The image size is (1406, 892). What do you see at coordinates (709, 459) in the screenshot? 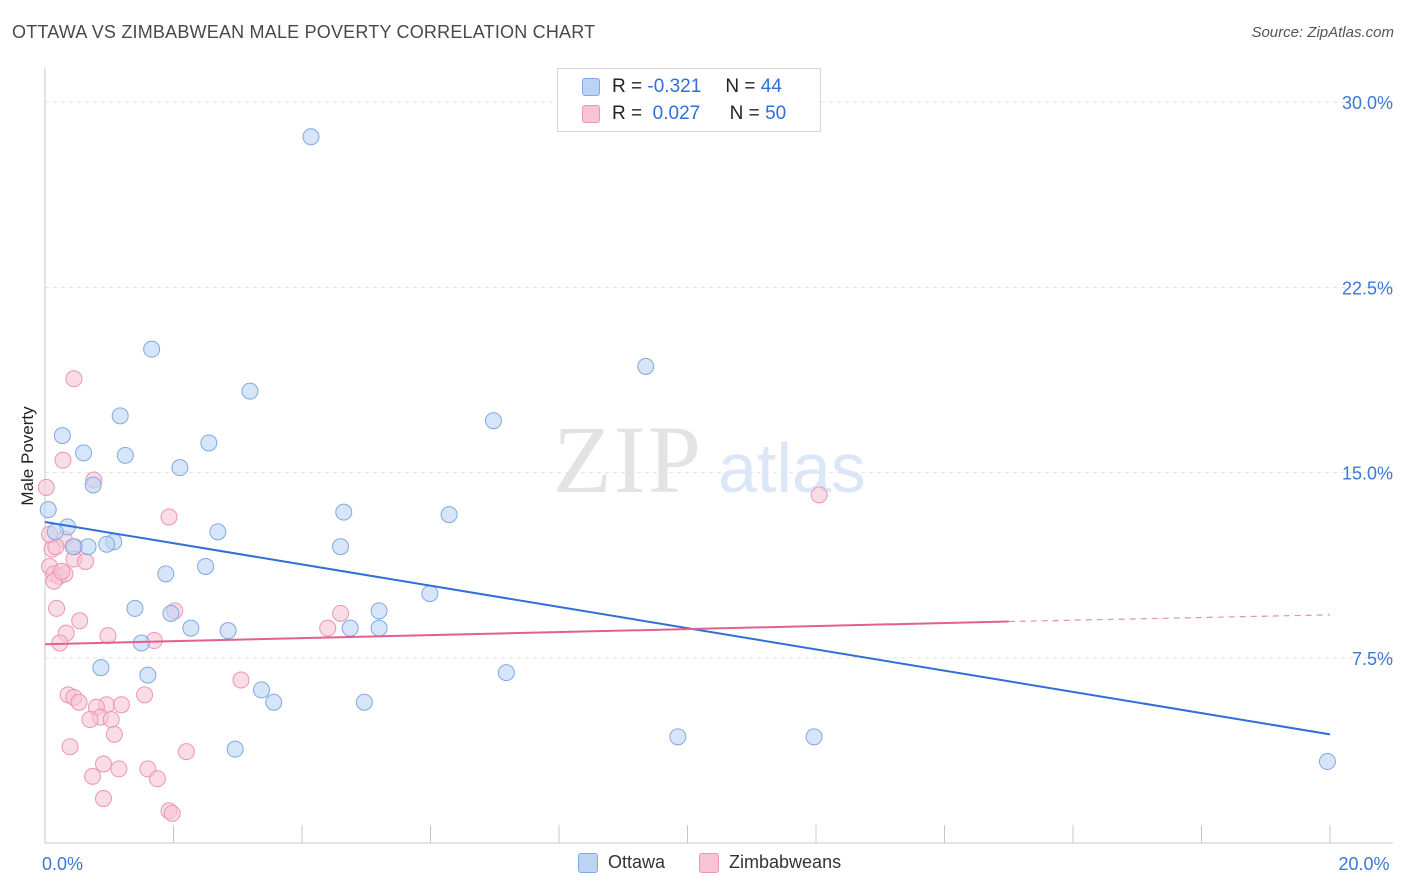
I see `watermark: ZIP atlas` at bounding box center [709, 459].